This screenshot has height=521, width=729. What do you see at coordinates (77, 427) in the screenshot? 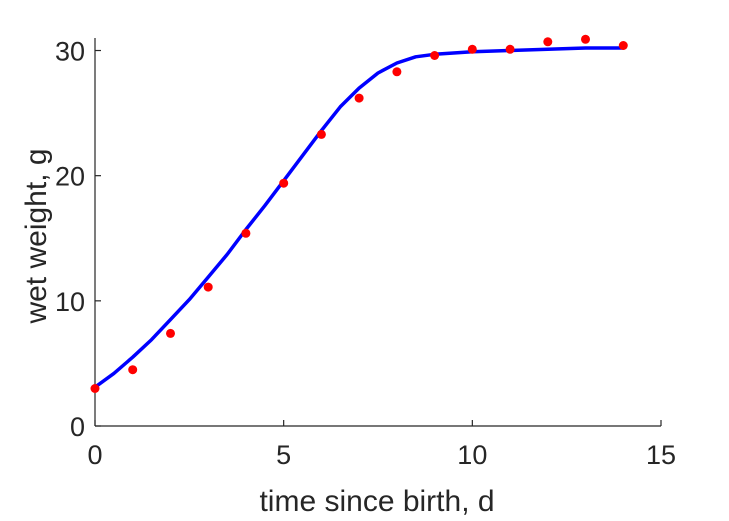
I see `y-tick-label: 0` at bounding box center [77, 427].